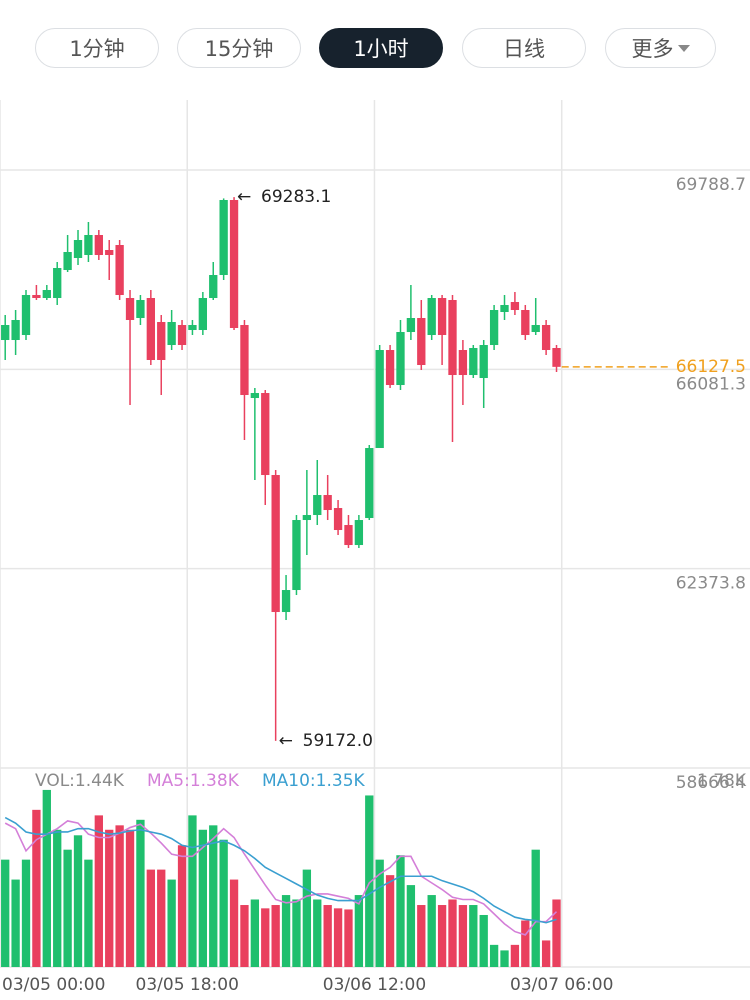 The image size is (750, 1000). I want to click on tab-label: 1小时, so click(381, 49).